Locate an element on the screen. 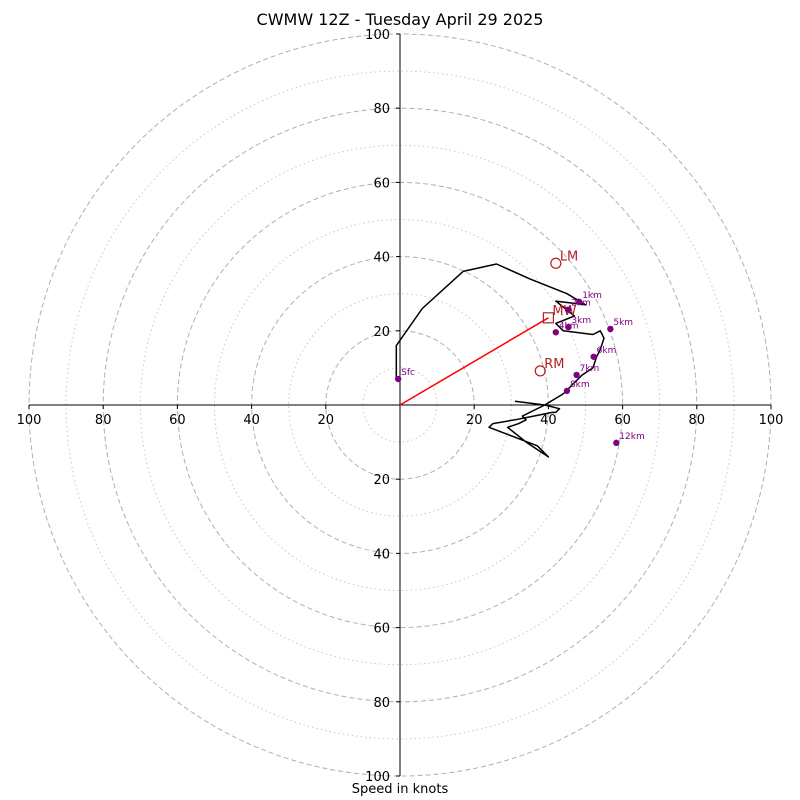  storm-motion-rm-label: RM is located at coordinates (554, 364).